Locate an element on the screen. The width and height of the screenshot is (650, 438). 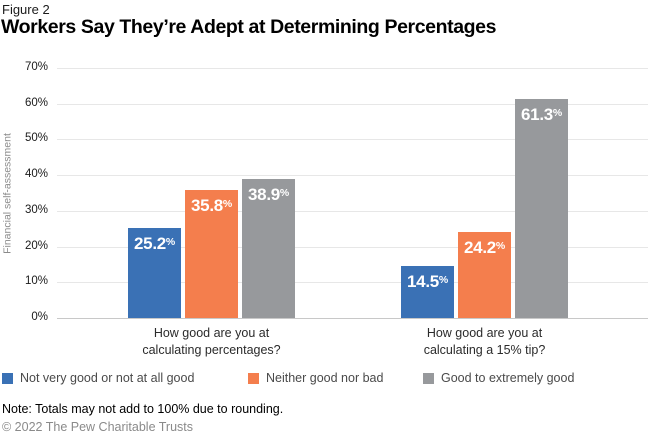
bar: 35.8% is located at coordinates (211, 254).